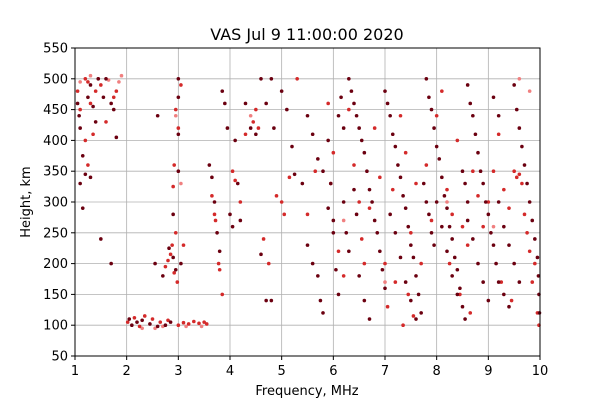 The image size is (600, 400). Describe the element at coordinates (55, 141) in the screenshot. I see `y-tick-label: 400` at that location.